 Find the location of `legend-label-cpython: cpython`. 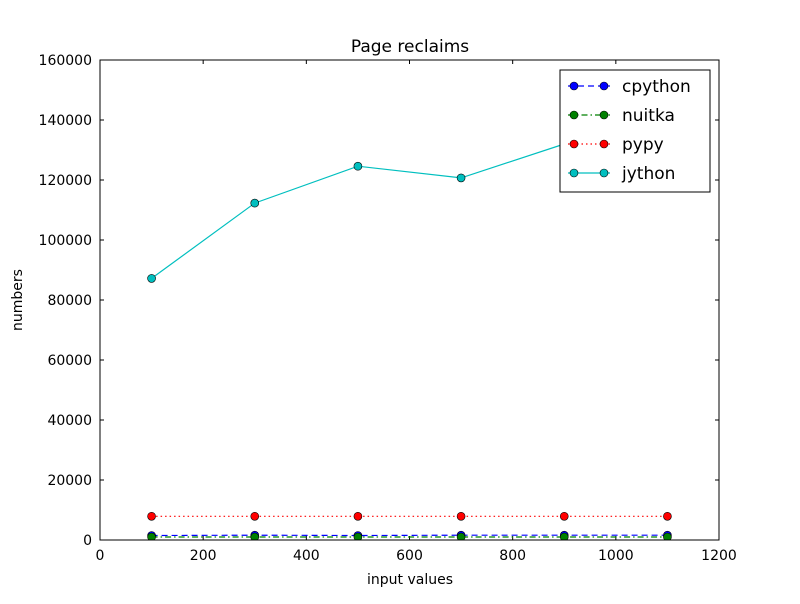

legend-label-cpython: cpython is located at coordinates (656, 87).